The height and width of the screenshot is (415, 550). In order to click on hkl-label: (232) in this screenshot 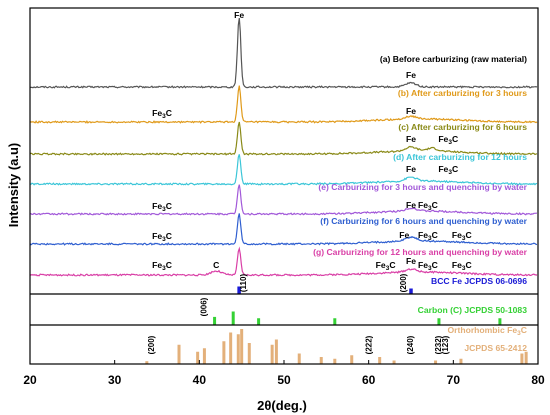, I will do `click(438, 344)`.